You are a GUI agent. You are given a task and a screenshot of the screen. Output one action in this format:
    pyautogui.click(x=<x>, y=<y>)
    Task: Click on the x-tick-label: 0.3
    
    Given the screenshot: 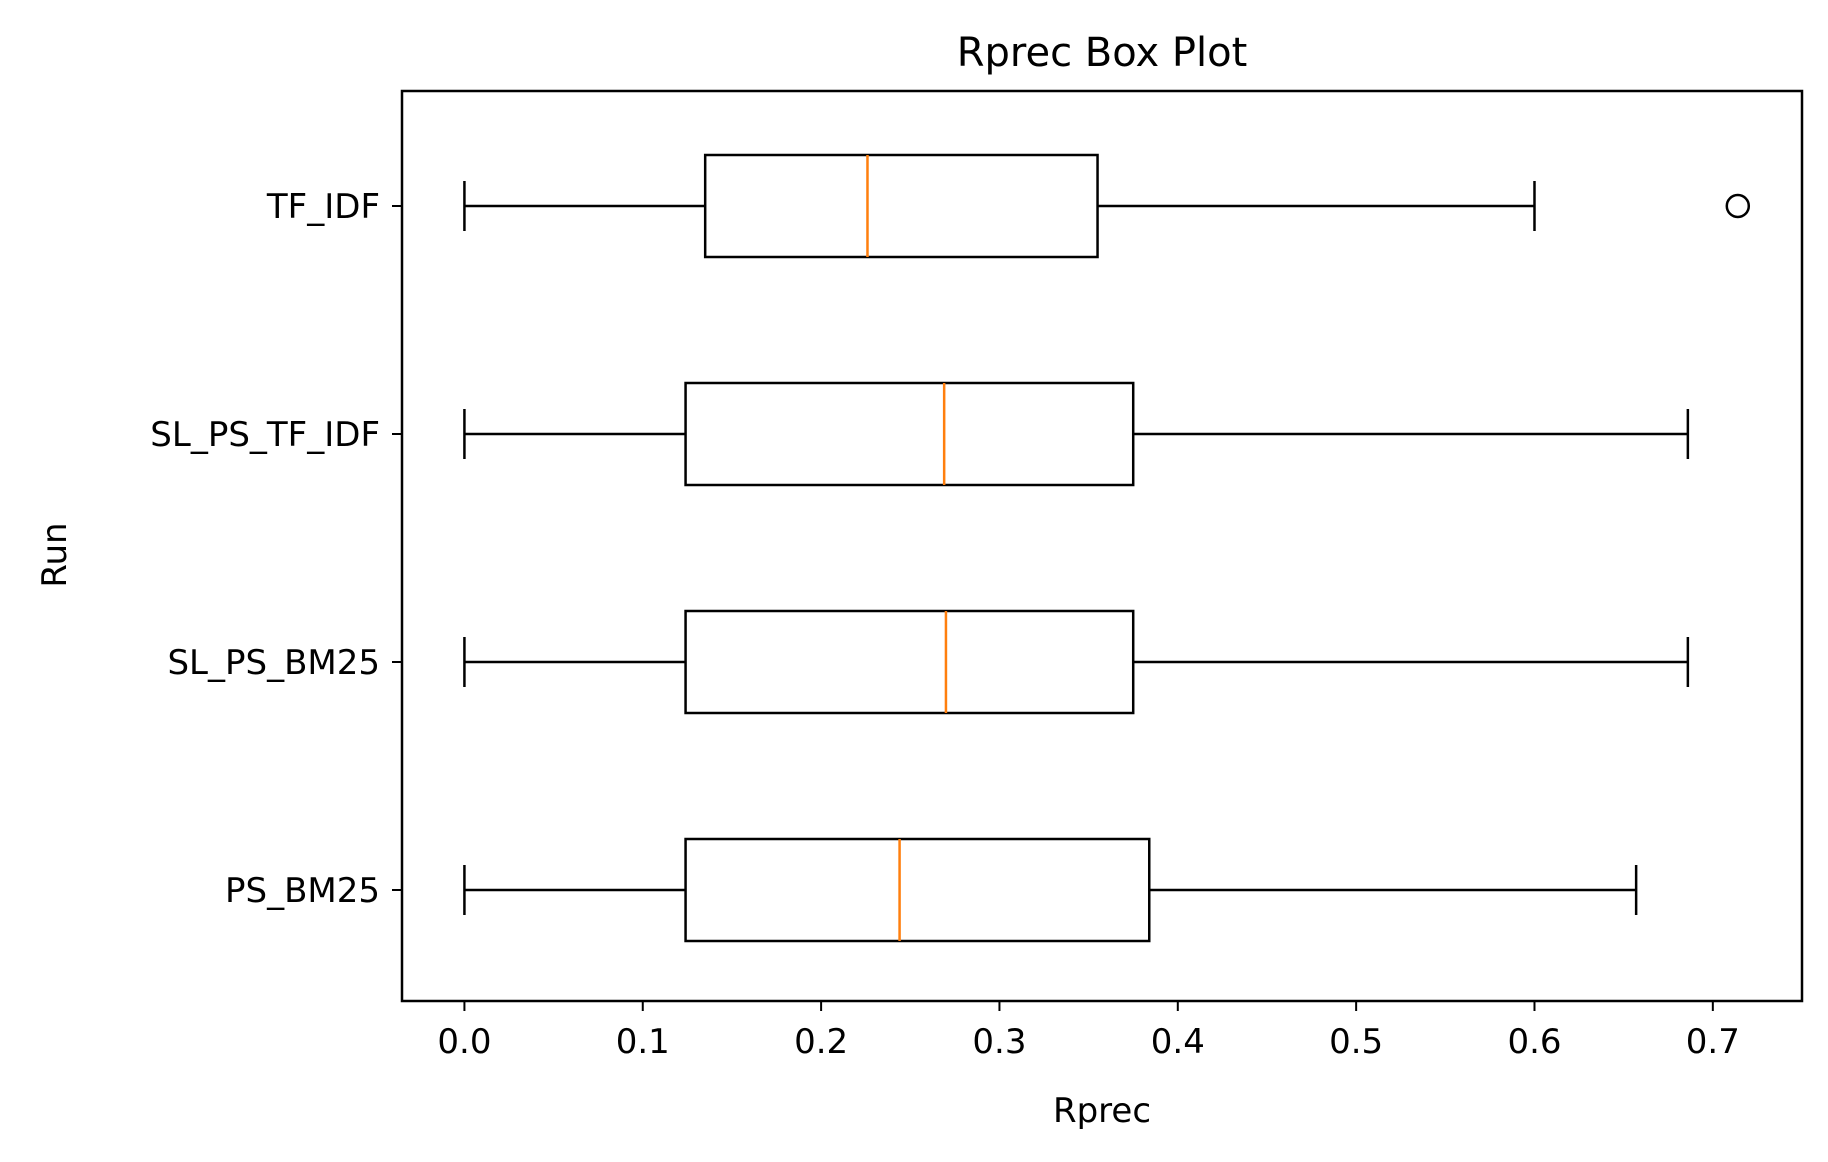 What is the action you would take?
    pyautogui.click(x=999, y=1042)
    